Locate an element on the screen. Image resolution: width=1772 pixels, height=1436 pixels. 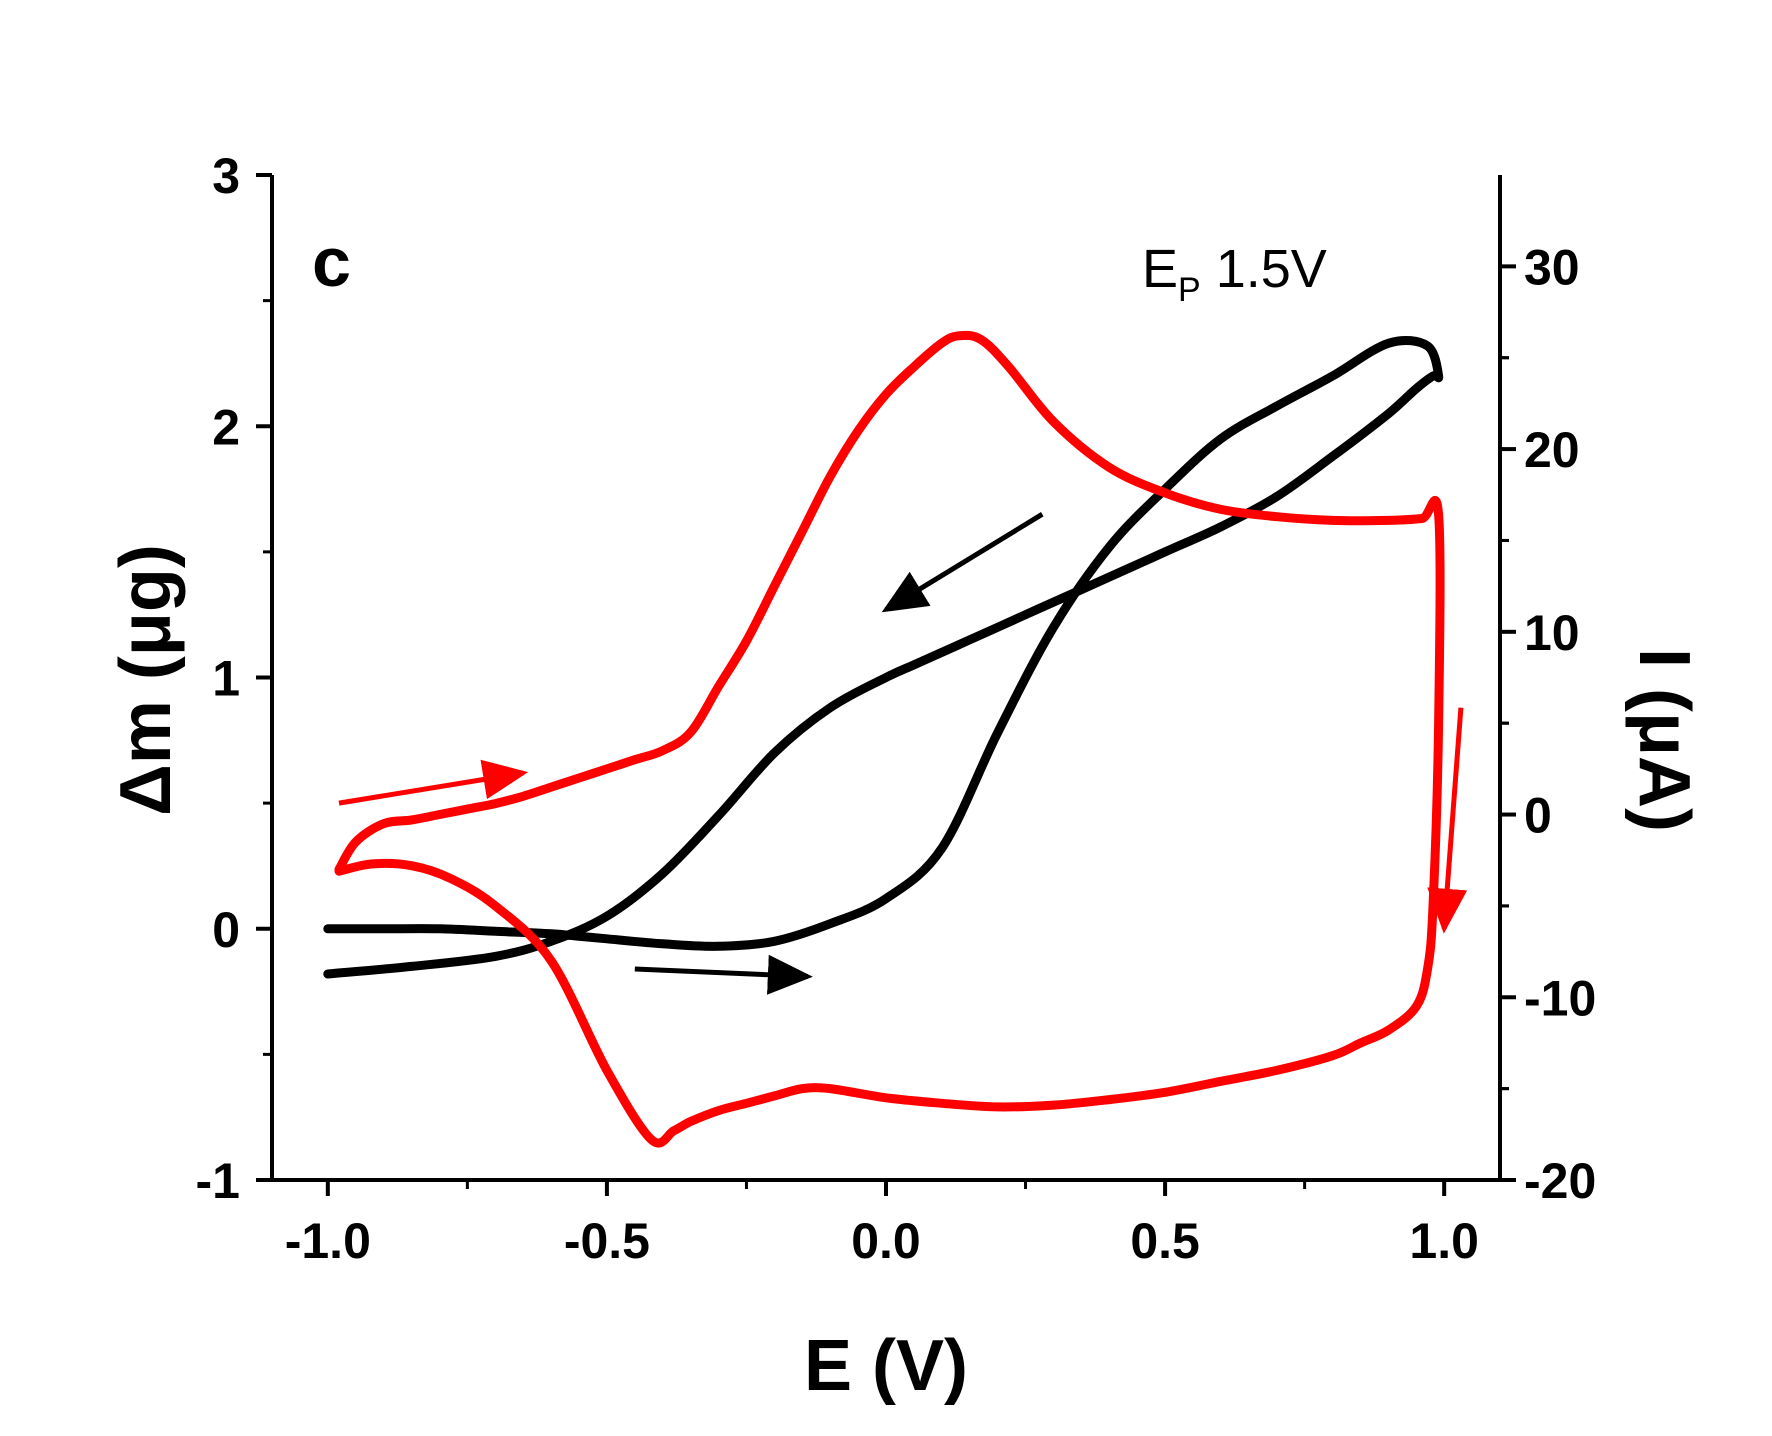
annotation-text: EP 1.5V is located at coordinates (1234, 274).